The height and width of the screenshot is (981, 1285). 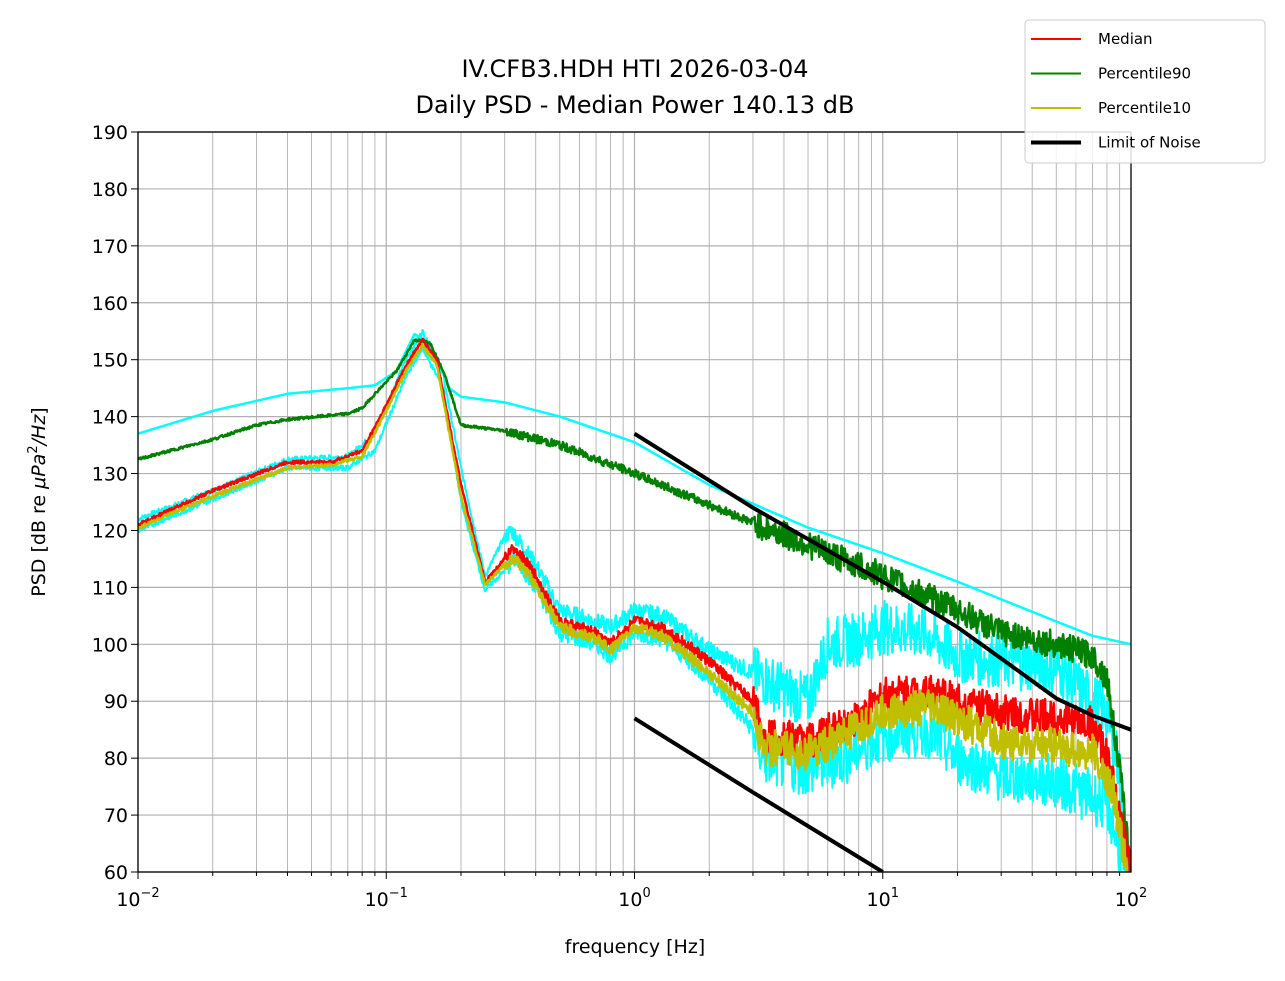 I want to click on x-tick-label: 10², so click(x=1131, y=898).